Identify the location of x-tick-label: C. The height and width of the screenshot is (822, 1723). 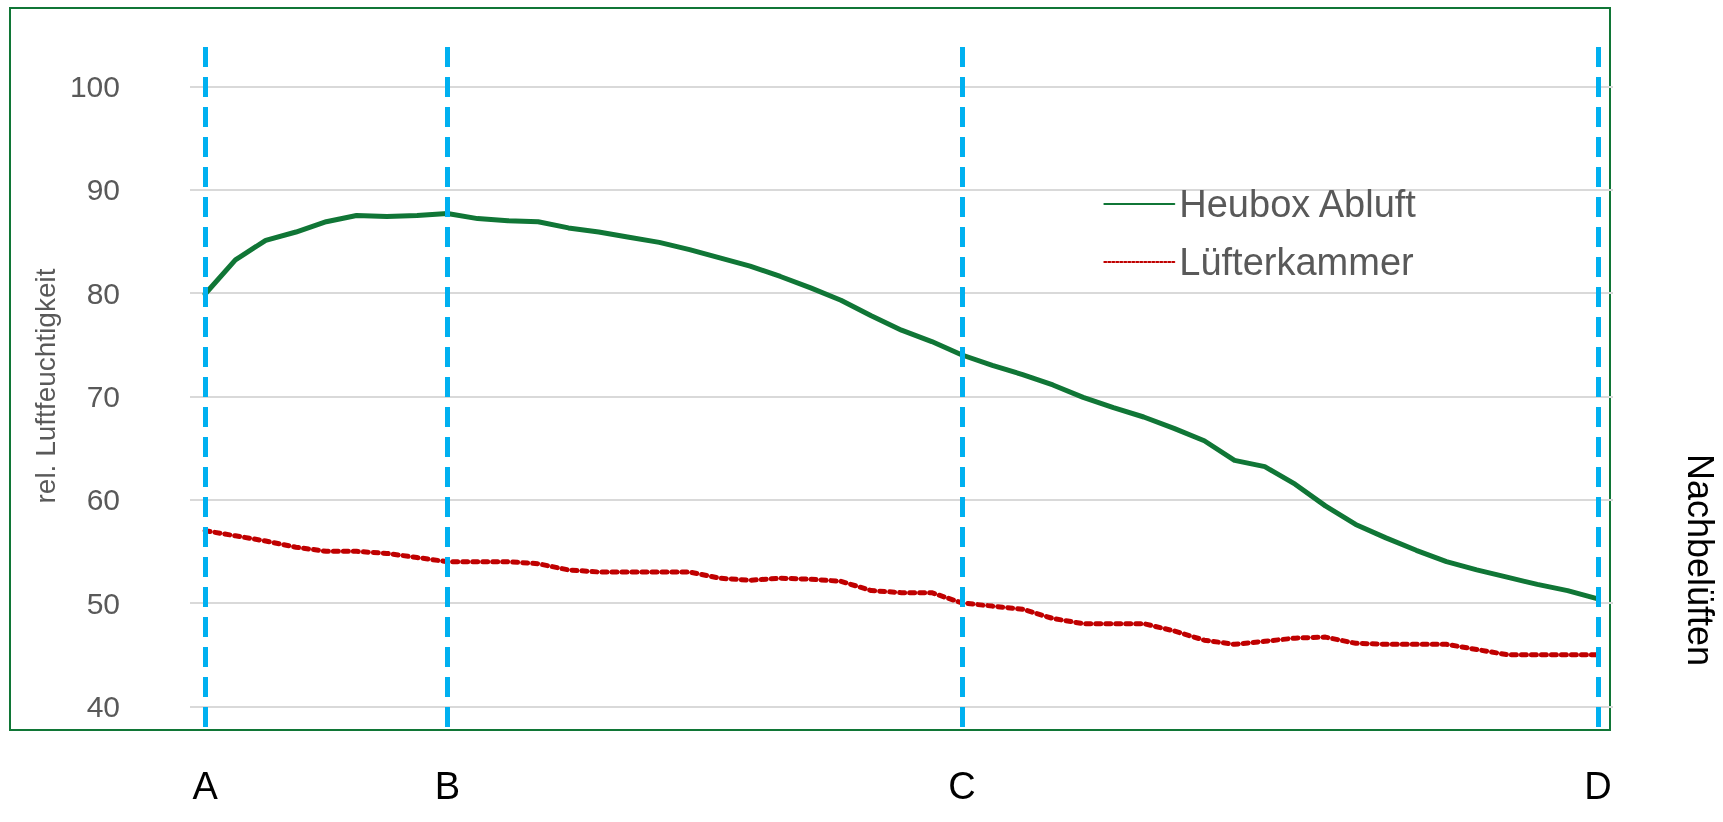
(962, 786).